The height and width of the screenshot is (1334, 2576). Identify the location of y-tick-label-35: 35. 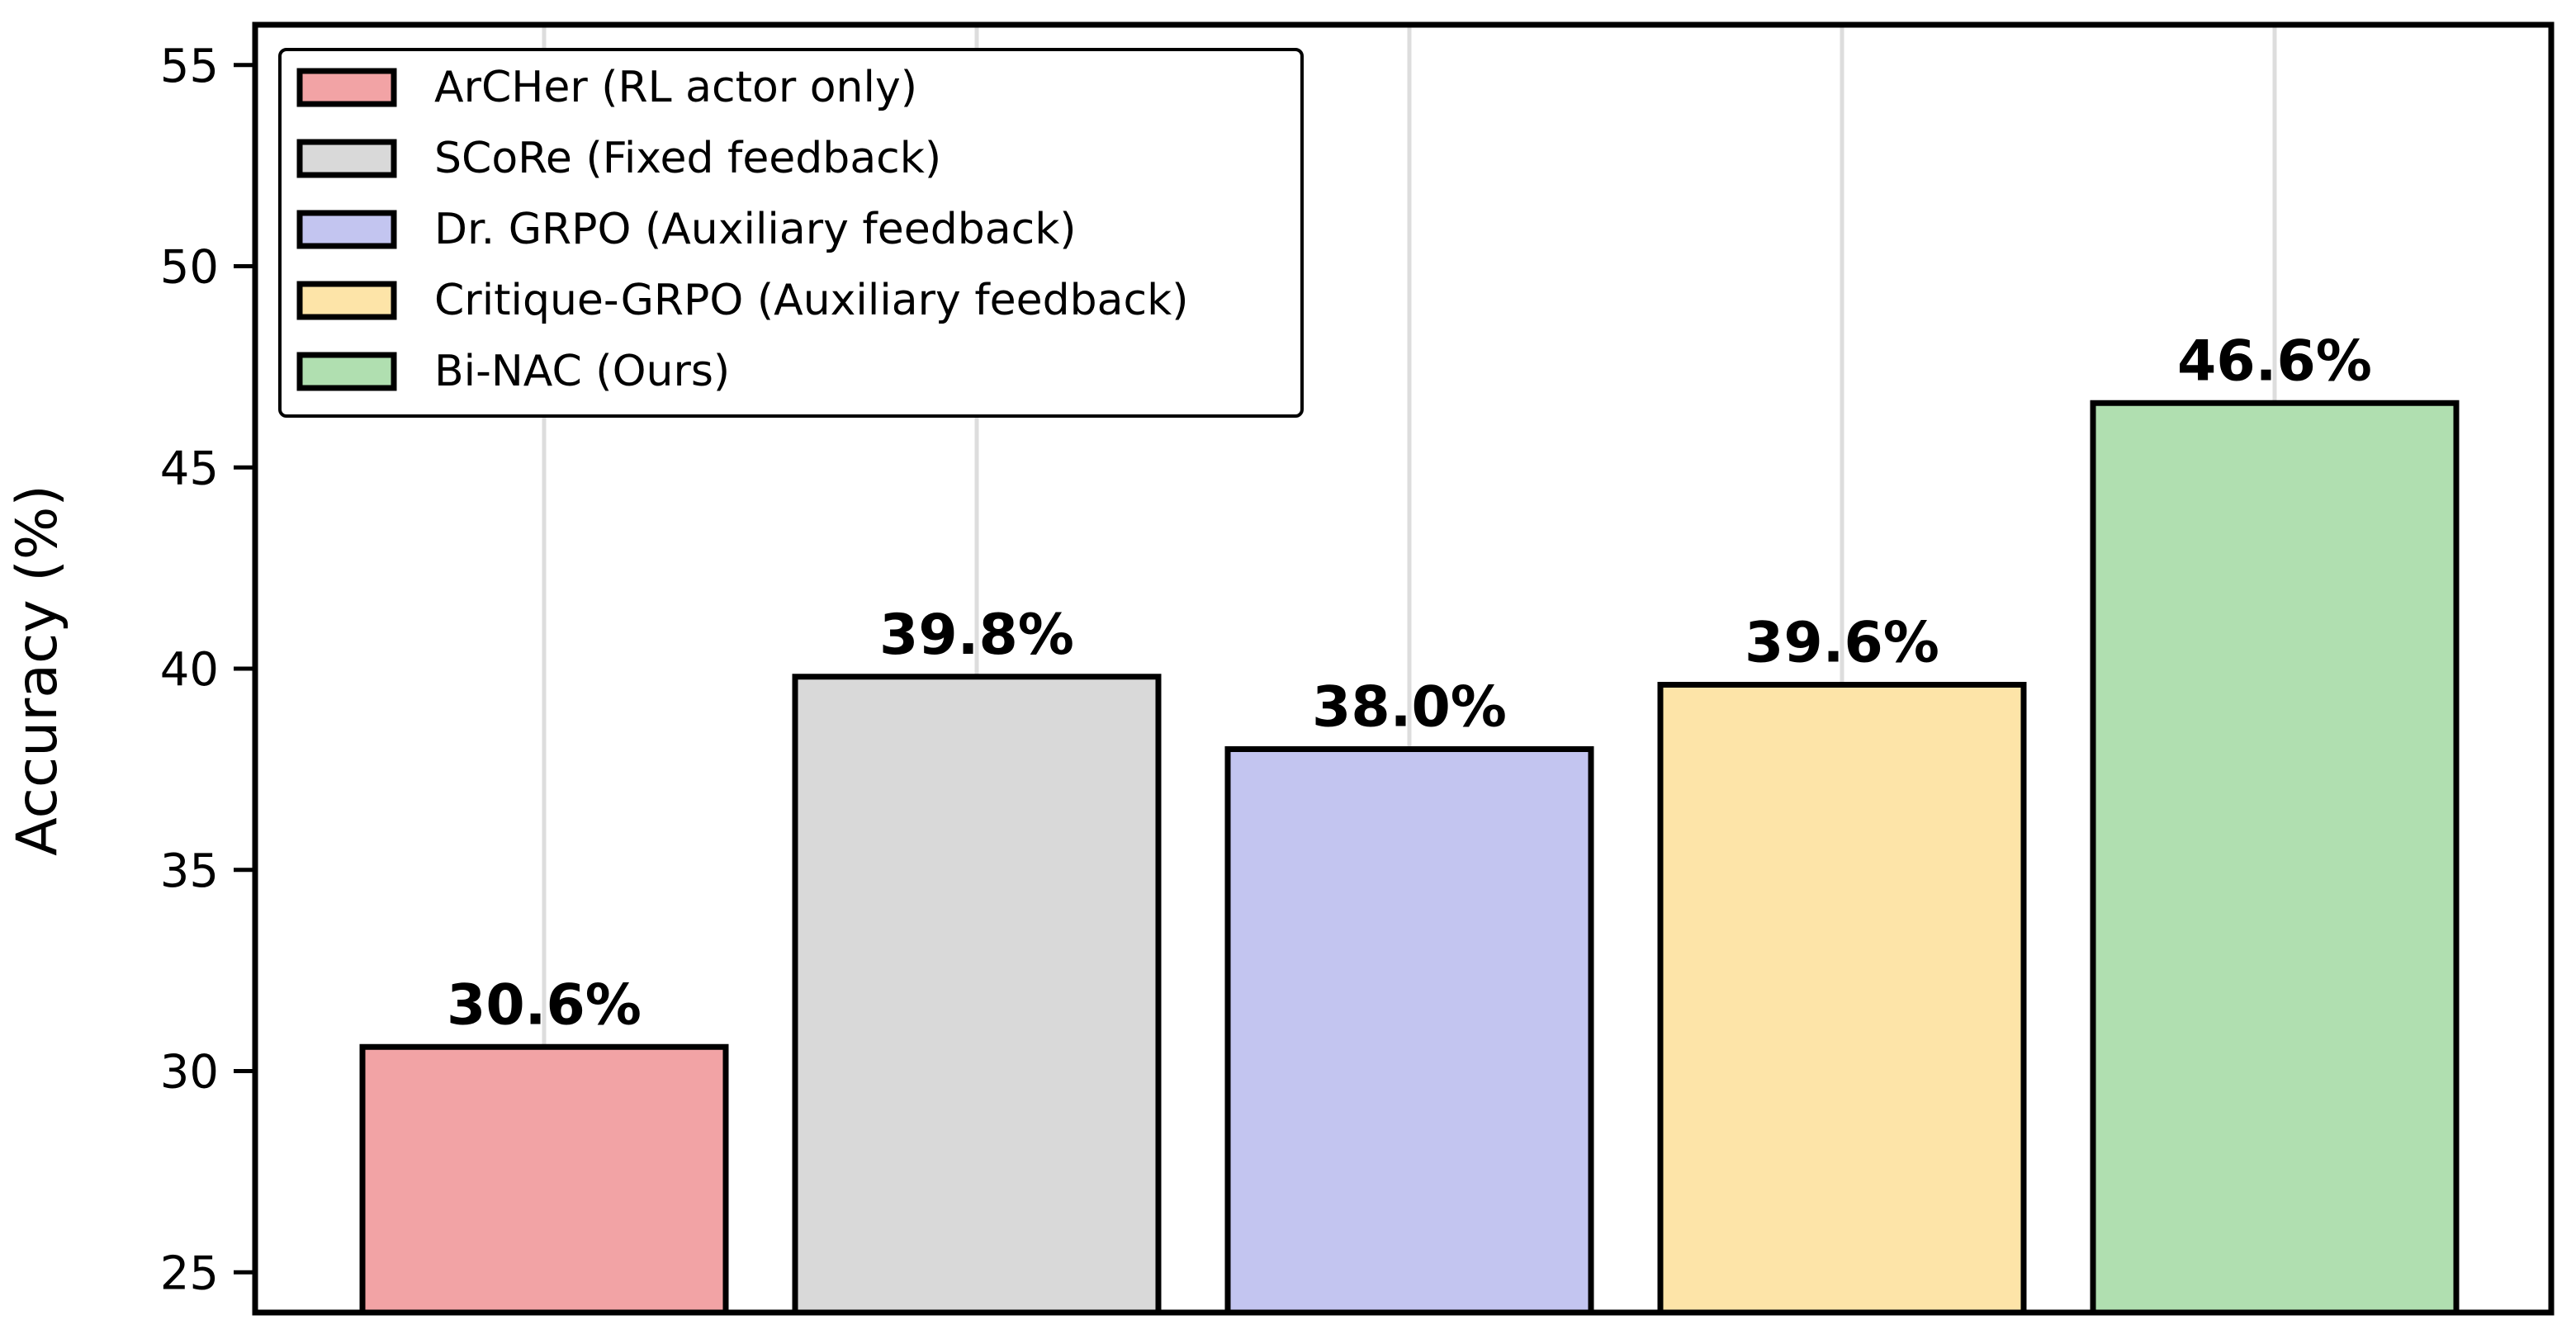
(189, 871).